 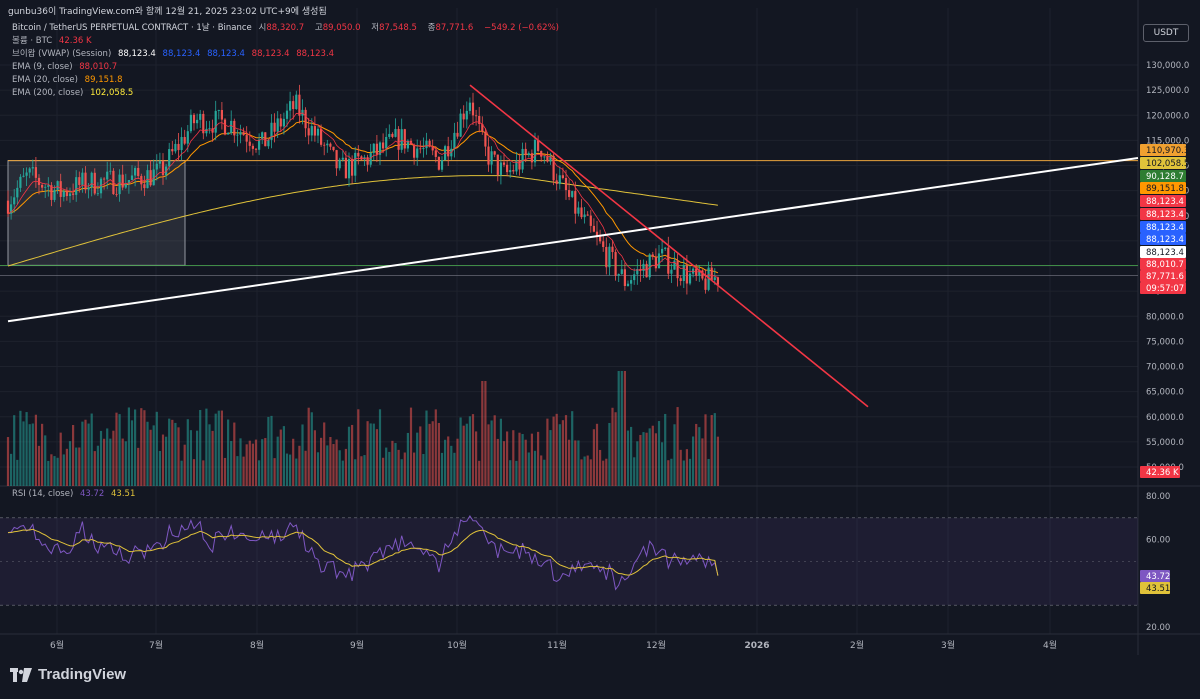 I want to click on ema200-legend: EMA (200, close) 102,058.5, so click(x=74, y=93).